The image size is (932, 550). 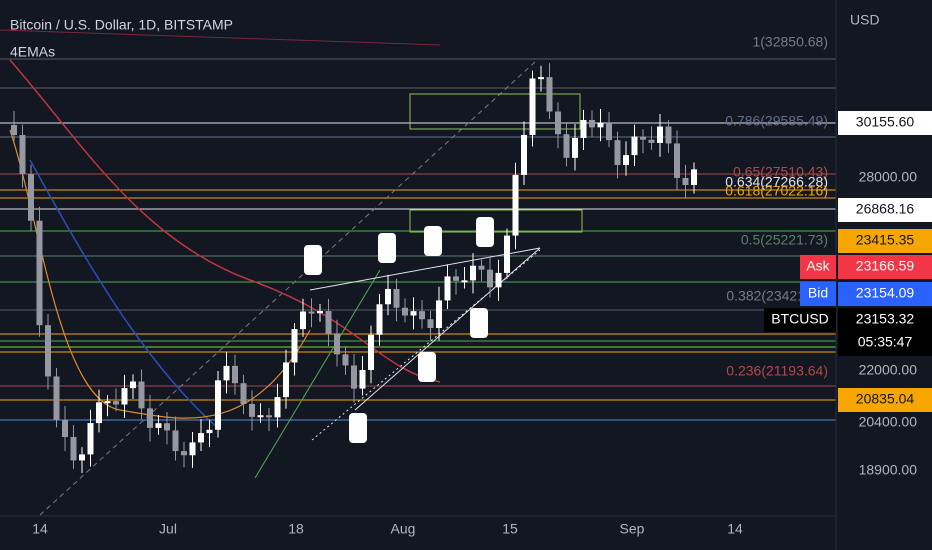 What do you see at coordinates (403, 529) in the screenshot?
I see `time-tick-label: Aug` at bounding box center [403, 529].